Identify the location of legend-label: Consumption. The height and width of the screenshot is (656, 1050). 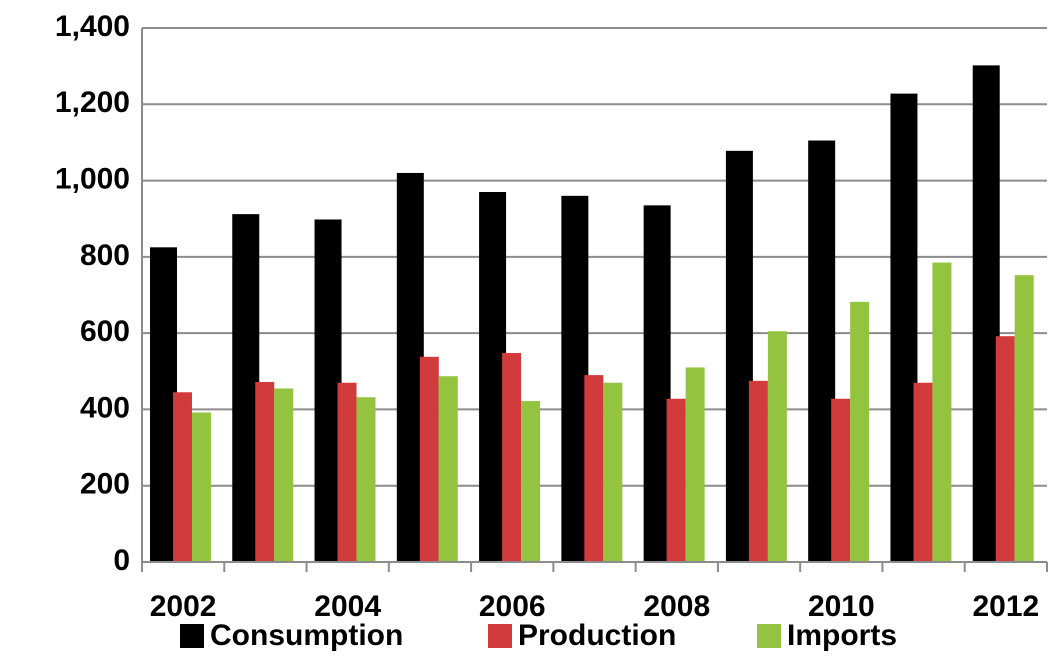
(306, 635).